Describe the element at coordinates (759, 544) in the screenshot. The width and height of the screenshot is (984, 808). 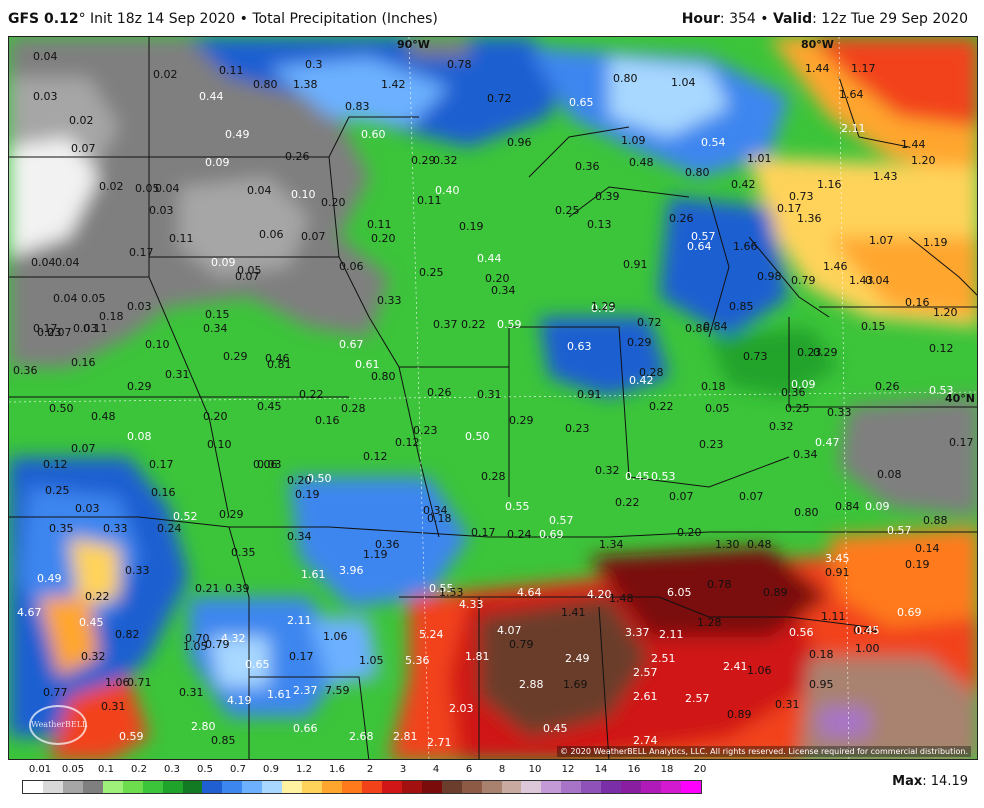
I see `precip-value-label: 0.48` at that location.